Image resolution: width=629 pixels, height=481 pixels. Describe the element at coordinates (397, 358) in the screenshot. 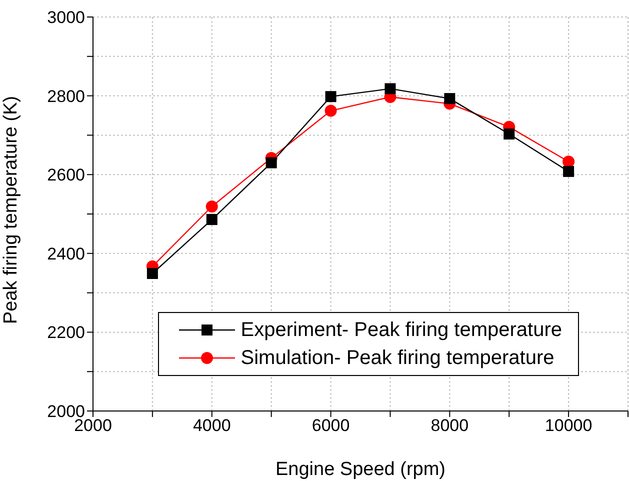

I see `legend-label: Simulation- Peak firing temperature` at that location.